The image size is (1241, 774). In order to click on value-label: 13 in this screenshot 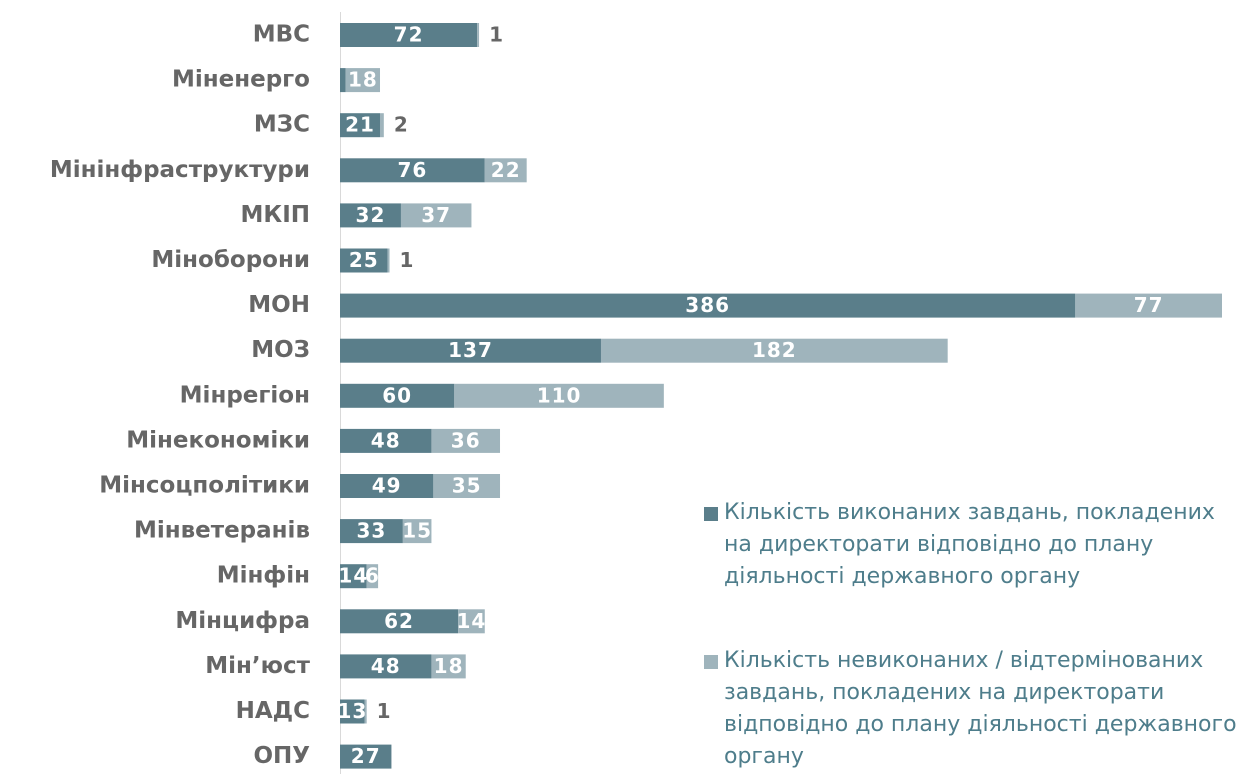, I will do `click(352, 711)`.